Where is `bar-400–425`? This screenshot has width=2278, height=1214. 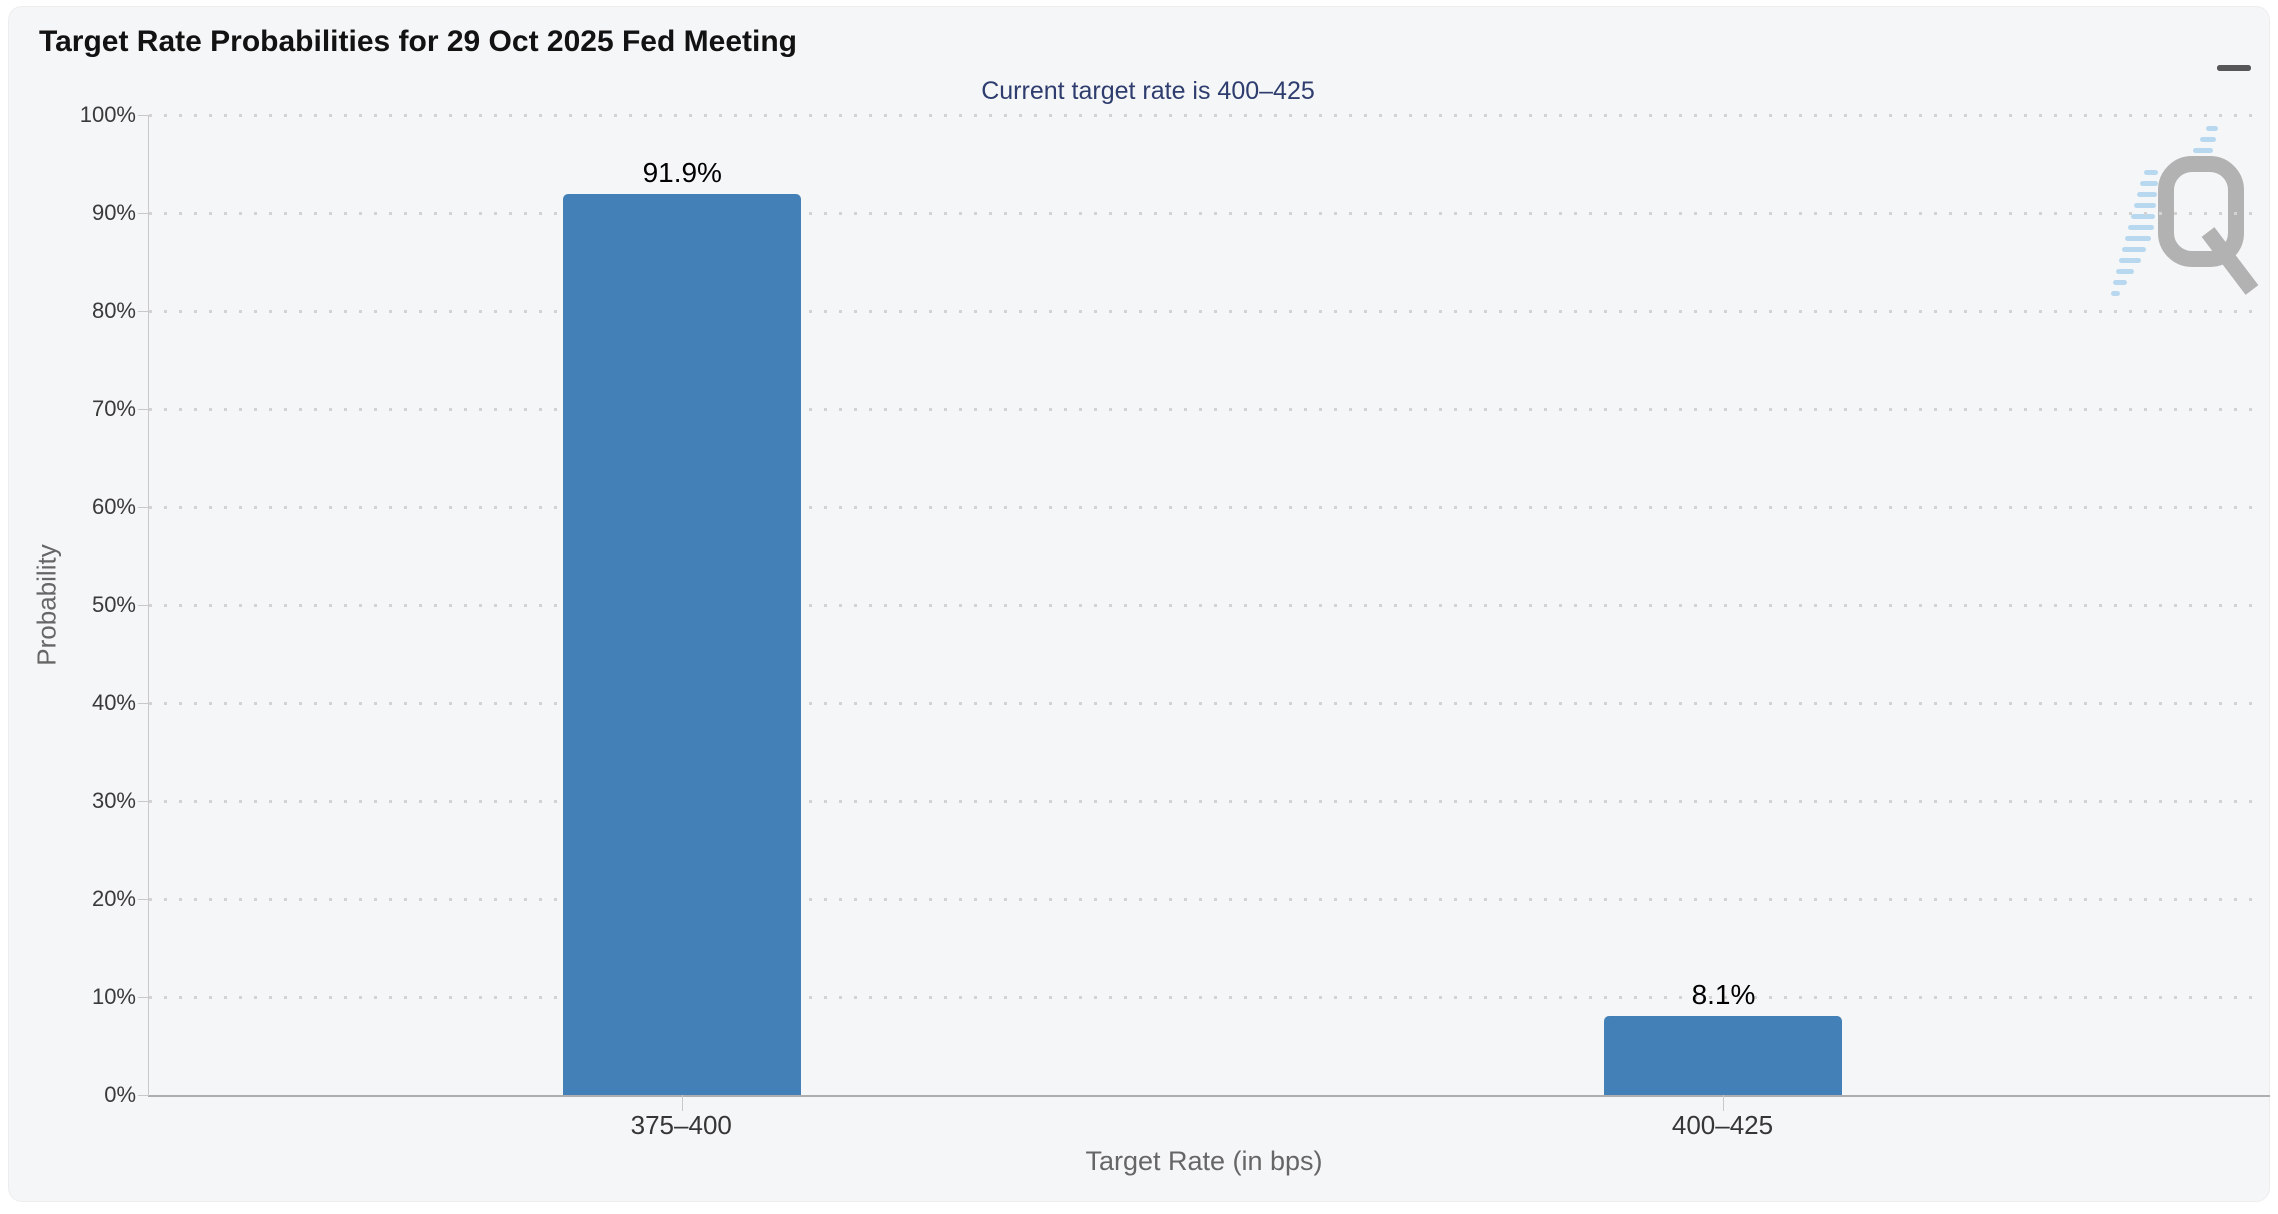
bar-400–425 is located at coordinates (1723, 1055).